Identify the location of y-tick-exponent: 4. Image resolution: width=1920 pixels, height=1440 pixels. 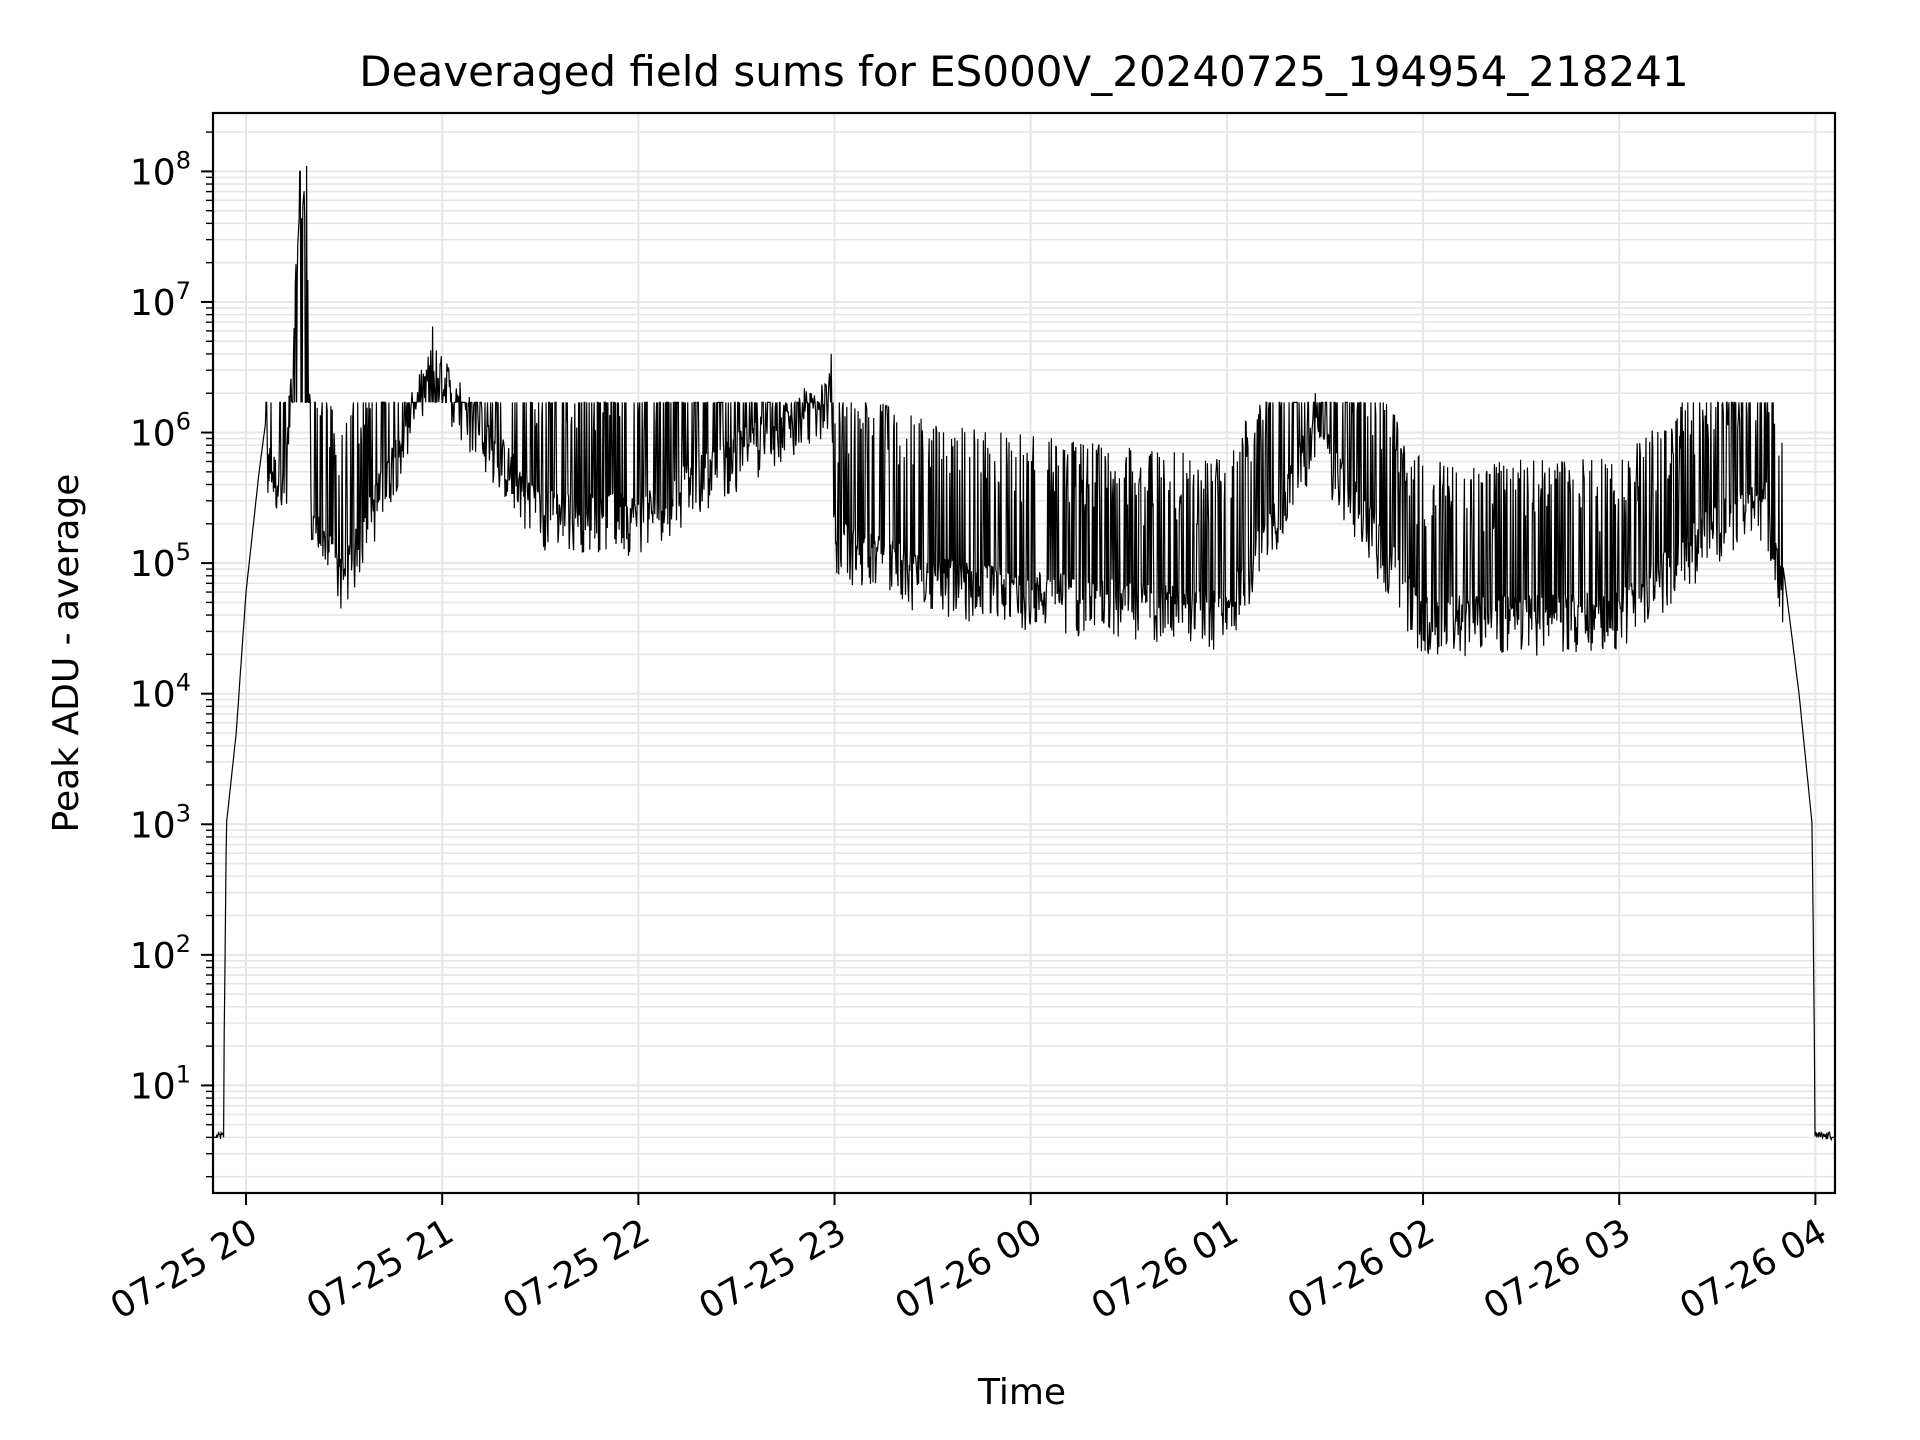
(183, 683).